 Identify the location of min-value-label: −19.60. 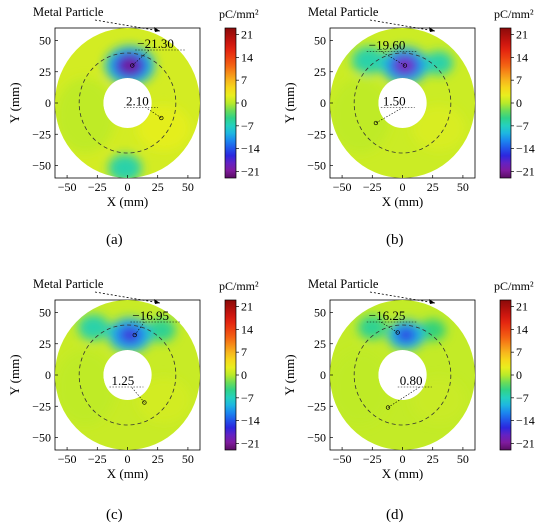
(387, 44).